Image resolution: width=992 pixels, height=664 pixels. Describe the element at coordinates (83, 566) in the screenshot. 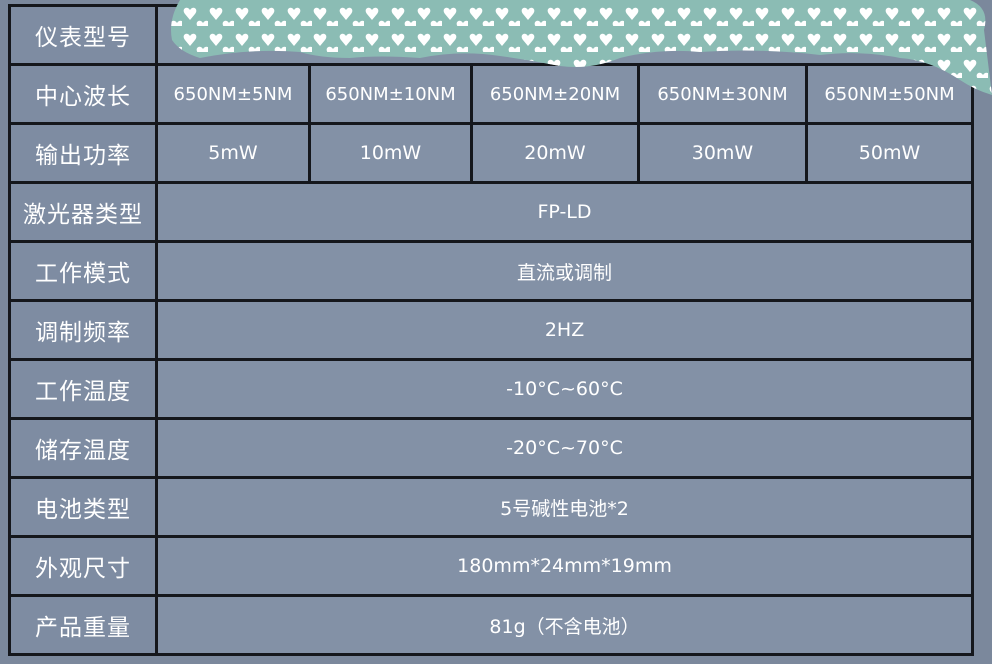

I see `row-label: 外观尺寸` at that location.